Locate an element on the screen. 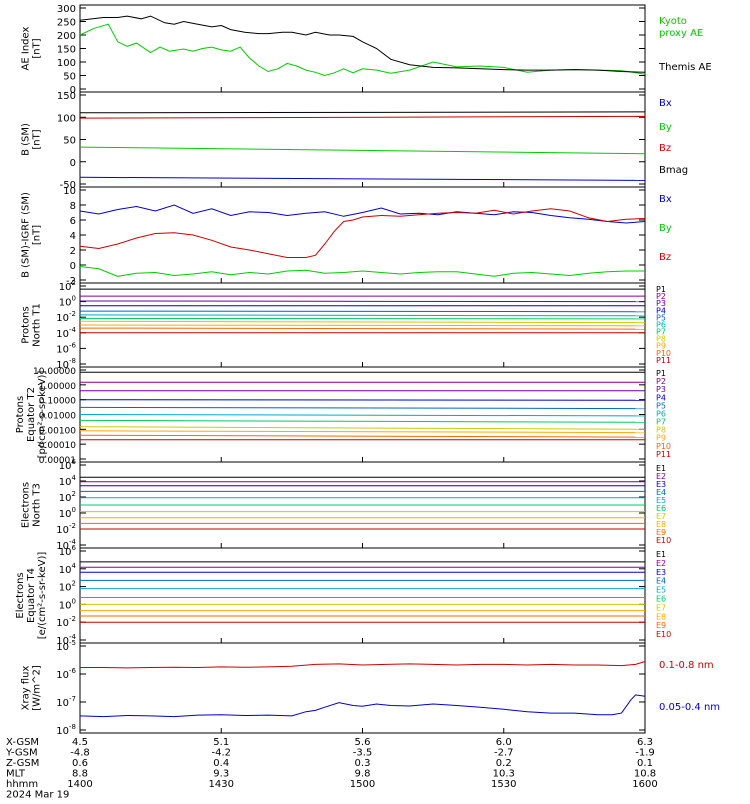 Image resolution: width=750 pixels, height=804 pixels. y-axis-label-line: [e/(cm²-s-sr-keV)] is located at coordinates (42, 596).